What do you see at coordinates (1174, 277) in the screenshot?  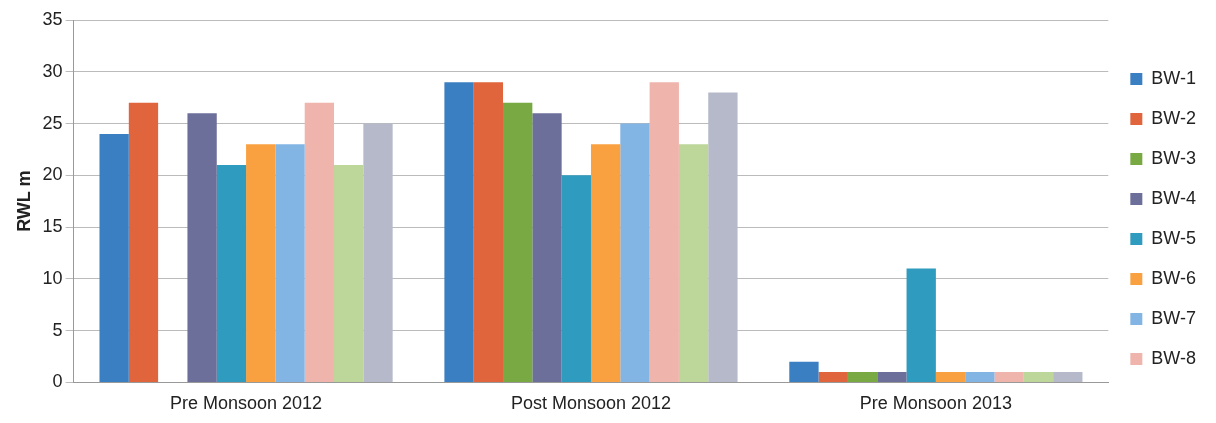 I see `legend-label: BW-6` at bounding box center [1174, 277].